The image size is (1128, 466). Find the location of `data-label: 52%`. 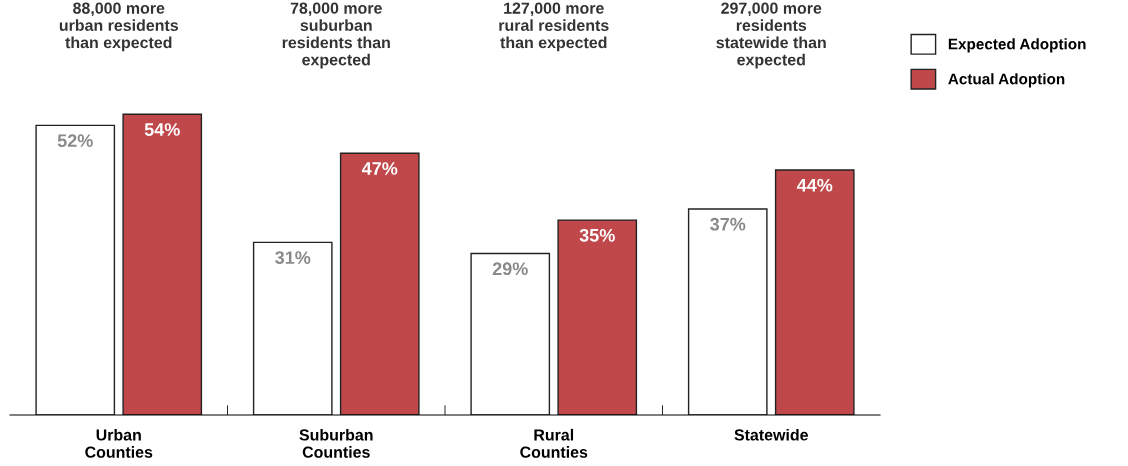

data-label: 52% is located at coordinates (75, 141).